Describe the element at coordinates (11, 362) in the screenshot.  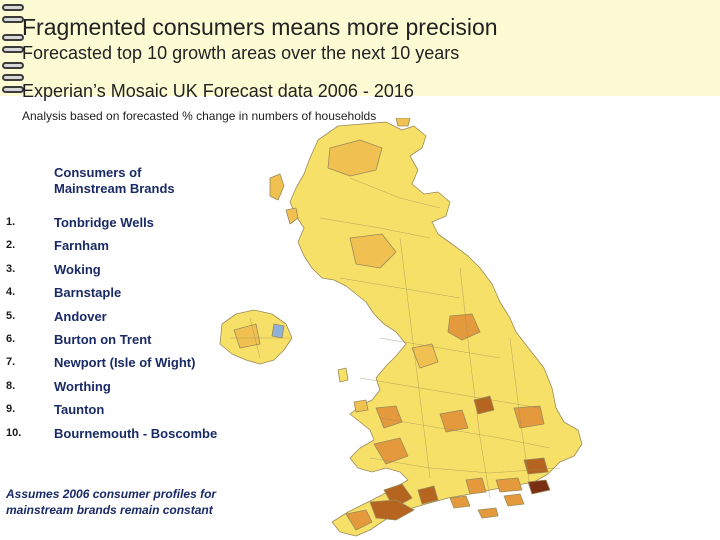
I see `rank-number: 7.` at that location.